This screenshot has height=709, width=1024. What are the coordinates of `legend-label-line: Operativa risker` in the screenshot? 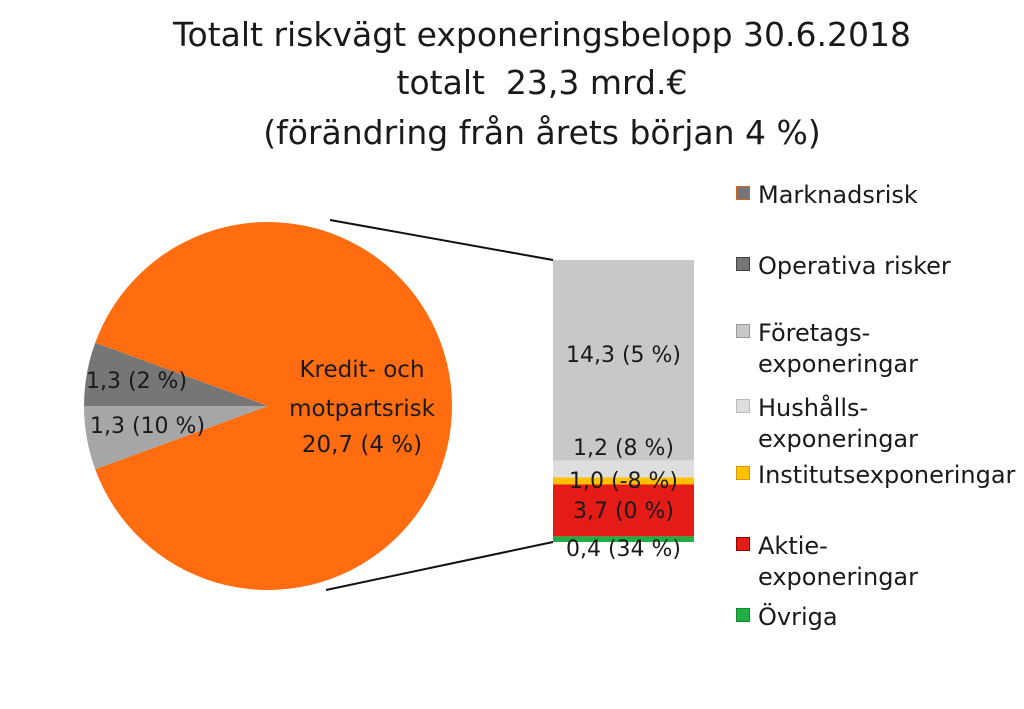 It's located at (854, 266).